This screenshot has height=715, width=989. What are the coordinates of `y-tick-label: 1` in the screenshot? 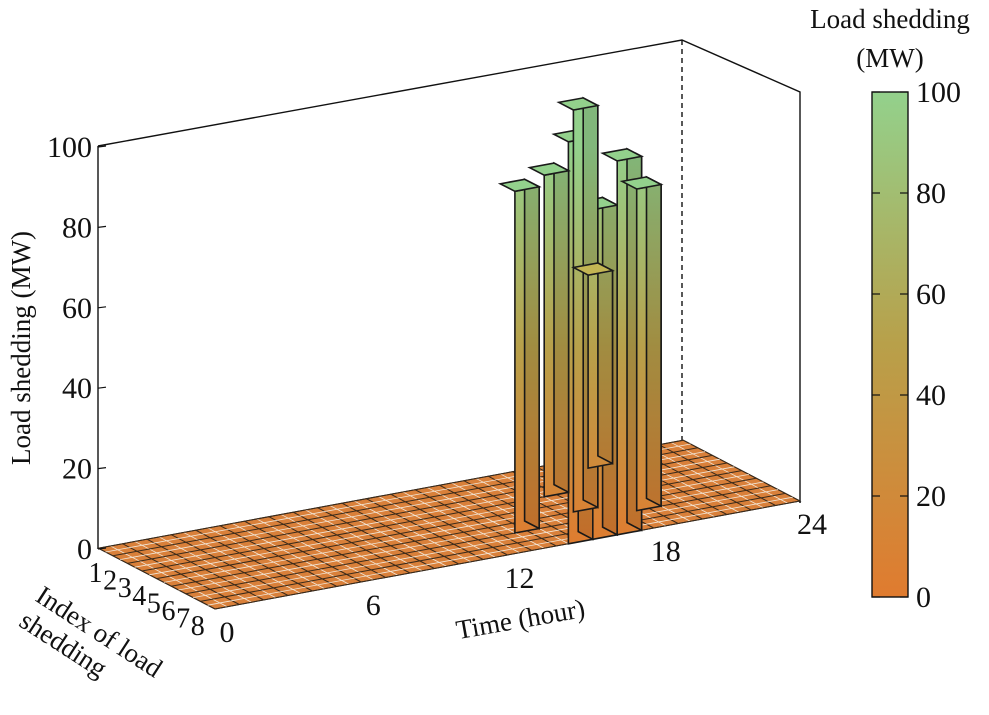 It's located at (96, 573).